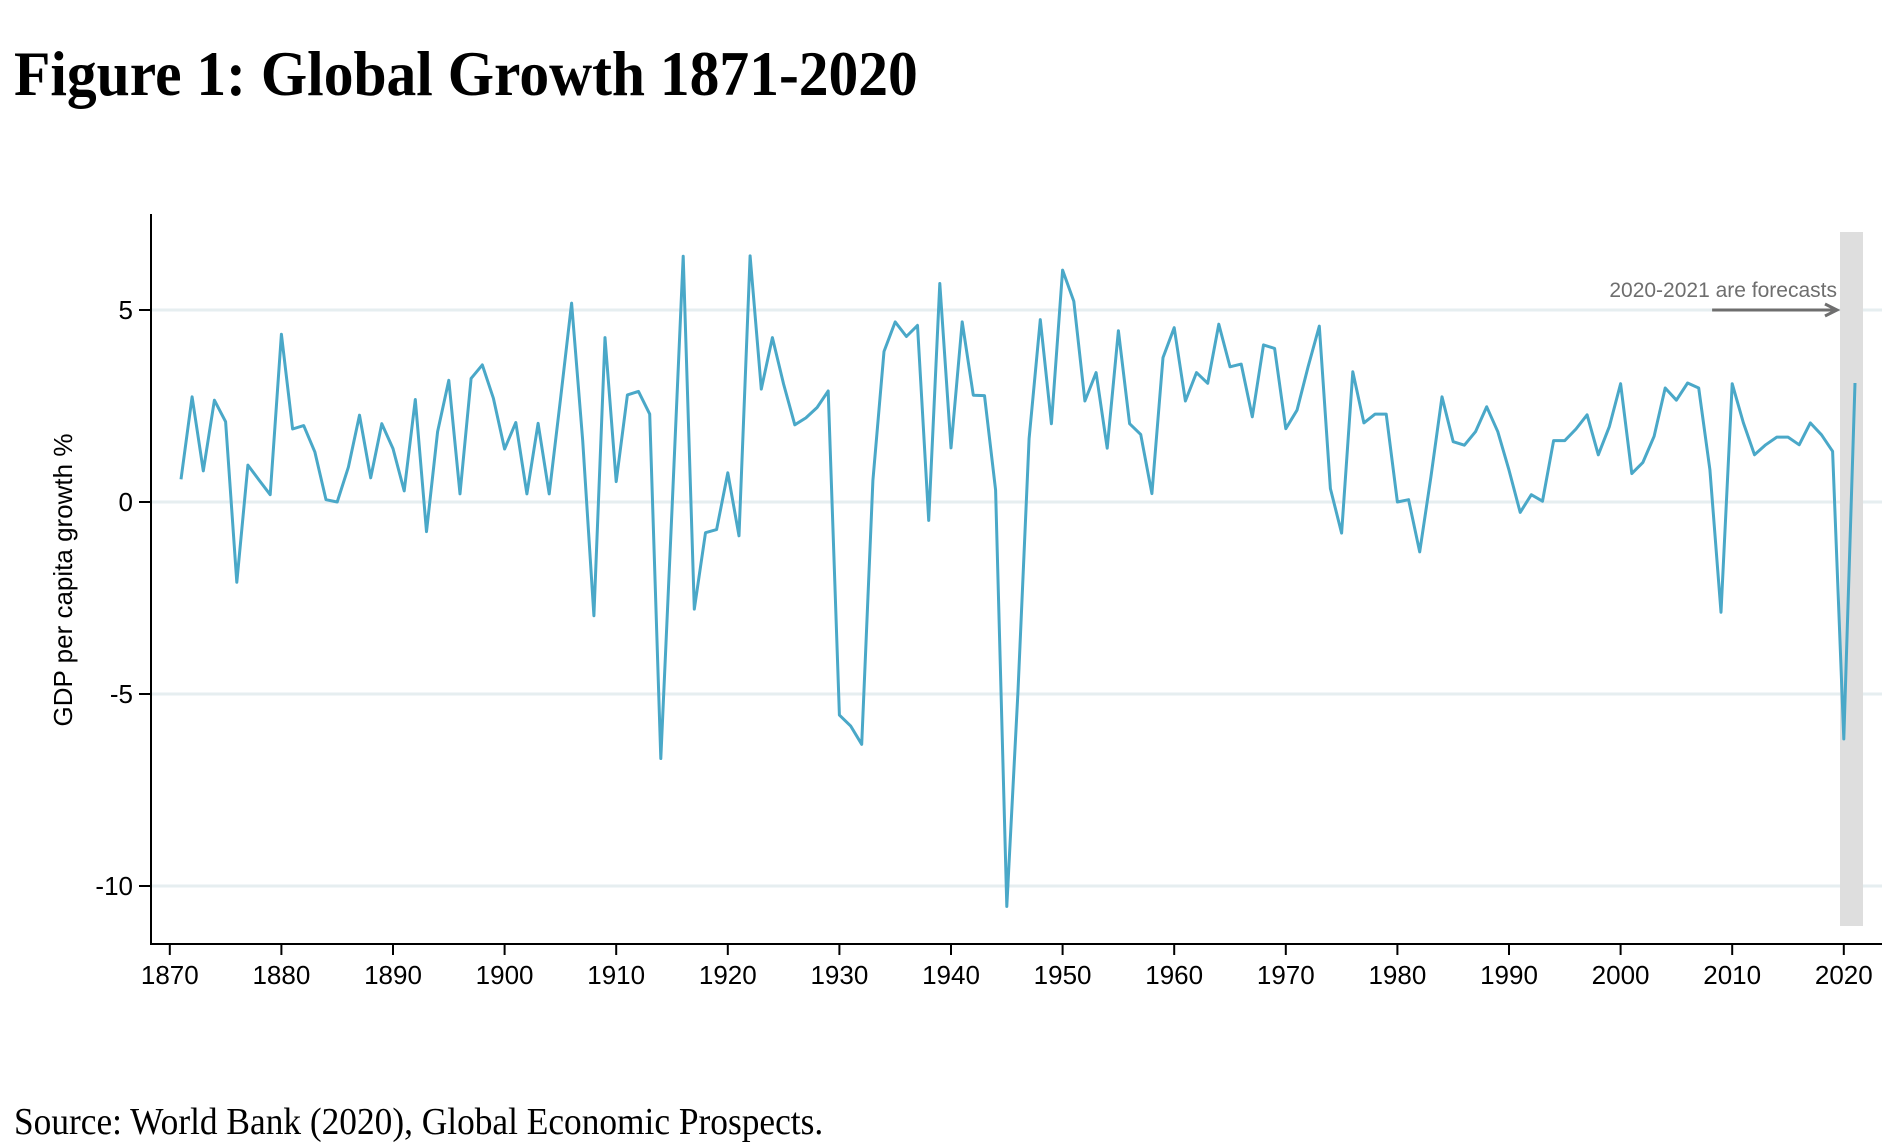 The image size is (1890, 1148). What do you see at coordinates (895, 321) in the screenshot?
I see `data-point-1935` at bounding box center [895, 321].